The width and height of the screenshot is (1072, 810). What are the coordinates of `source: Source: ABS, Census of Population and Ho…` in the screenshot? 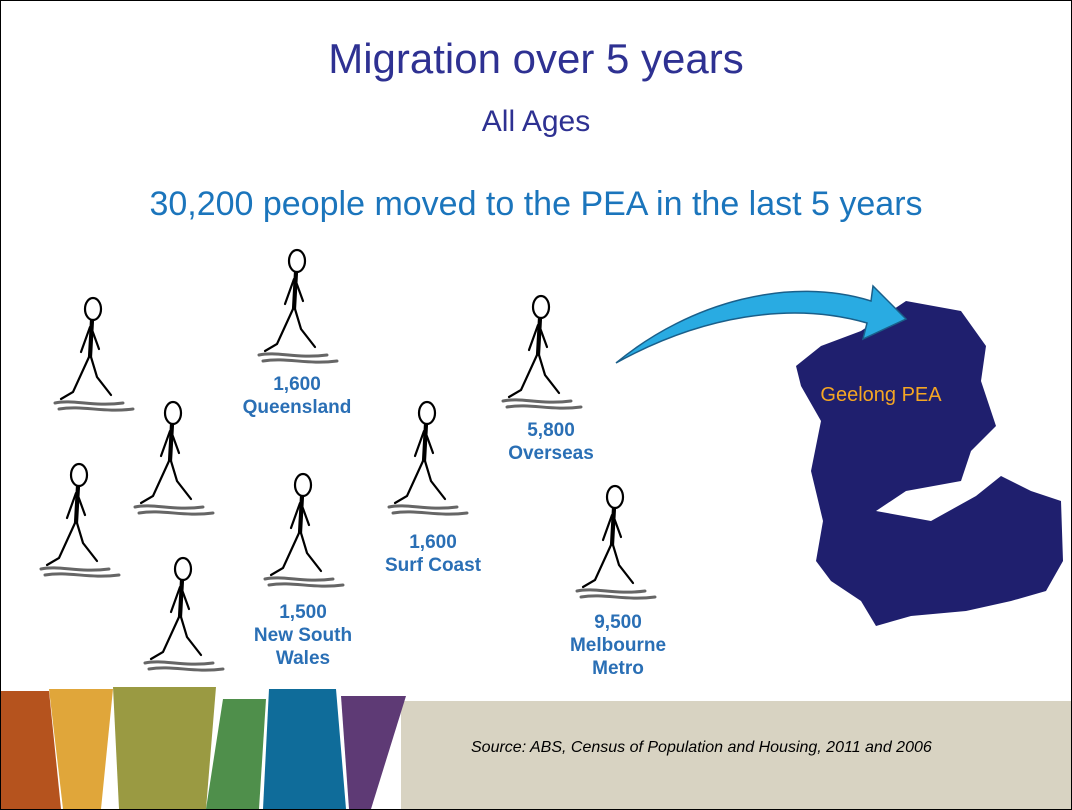 It's located at (701, 747).